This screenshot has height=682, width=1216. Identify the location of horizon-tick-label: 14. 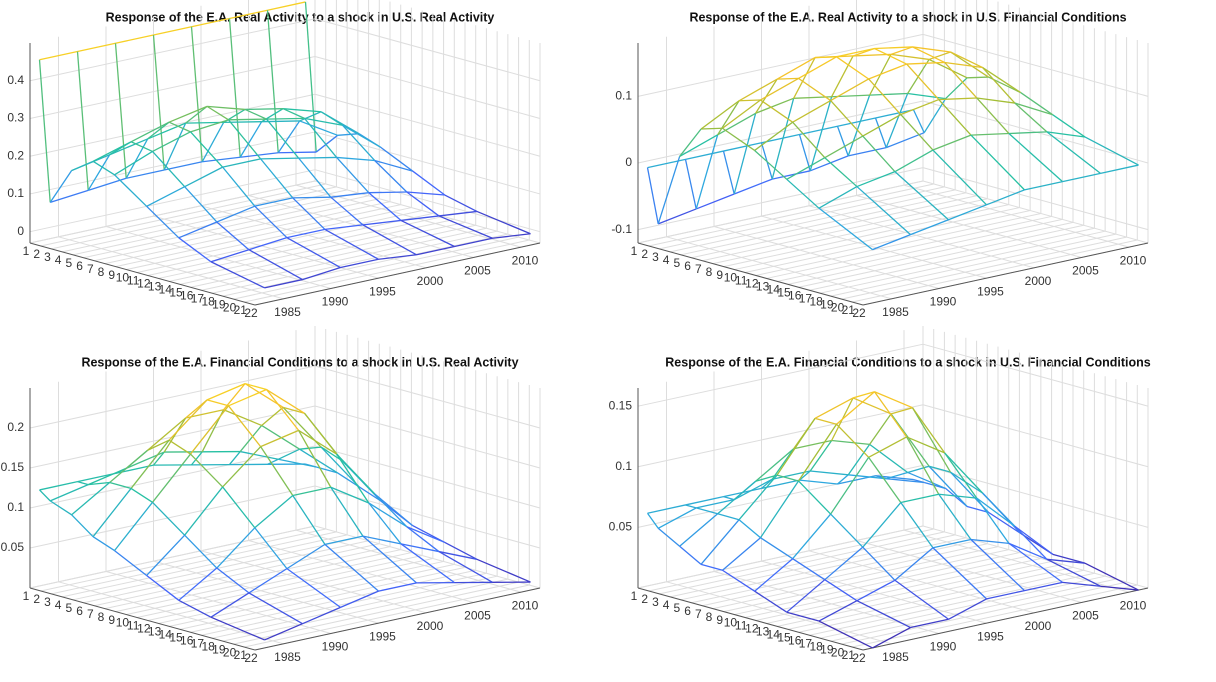
(774, 635).